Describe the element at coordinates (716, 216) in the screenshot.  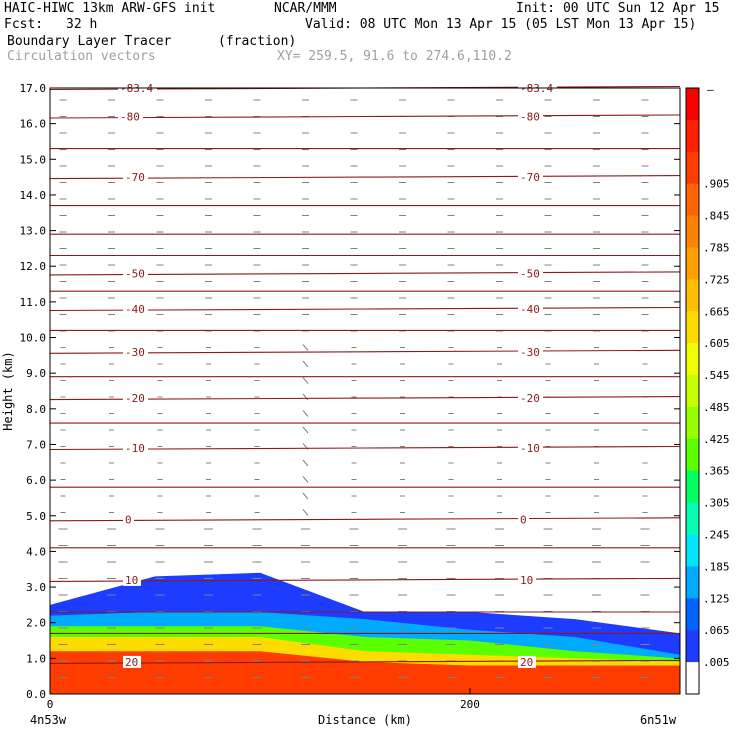
I see `colorbar-label: .845` at that location.